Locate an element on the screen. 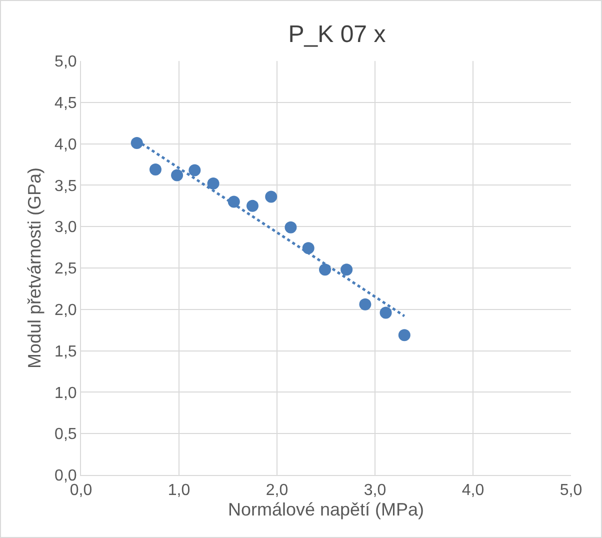 This screenshot has height=538, width=602. y-tick-label: 2,0 is located at coordinates (65, 310).